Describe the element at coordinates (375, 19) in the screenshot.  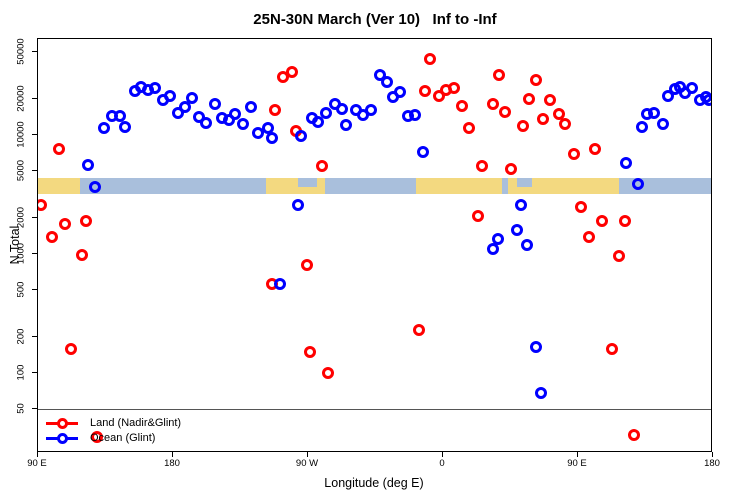
I see `chart-title: 25N-30N March (Ver 10) Inf to -Inf` at that location.